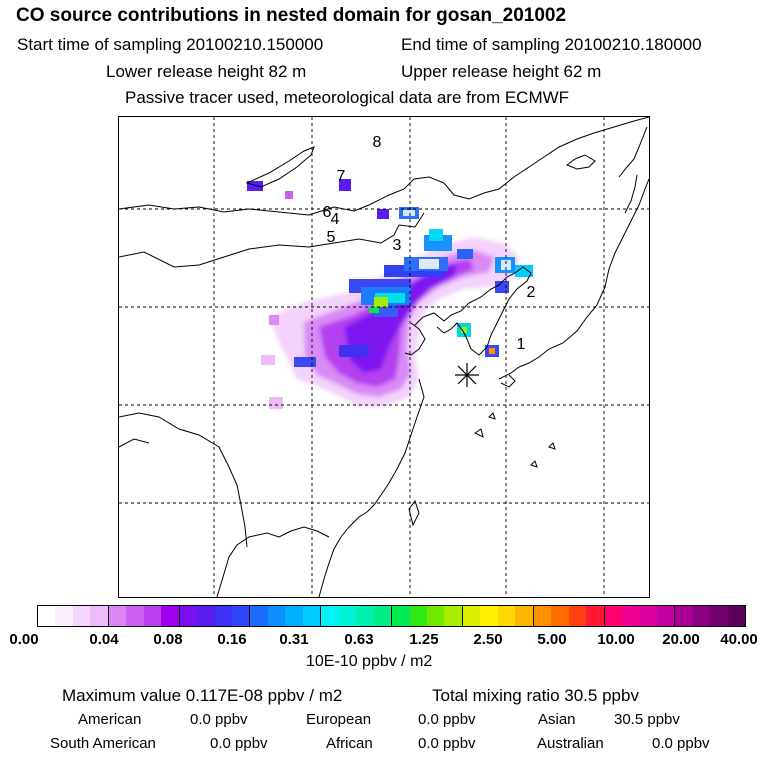 The image size is (768, 768). Describe the element at coordinates (424, 639) in the screenshot. I see `colorbar-tick: 1.25` at that location.